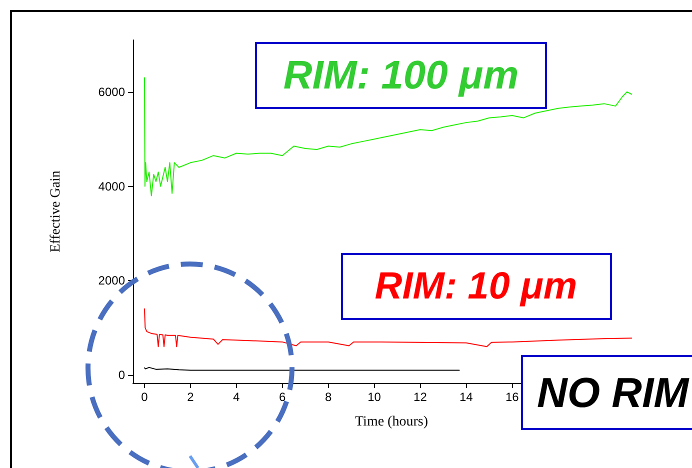 Image resolution: width=692 pixels, height=468 pixels. What do you see at coordinates (512, 397) in the screenshot?
I see `x-tick-label: 16` at bounding box center [512, 397].